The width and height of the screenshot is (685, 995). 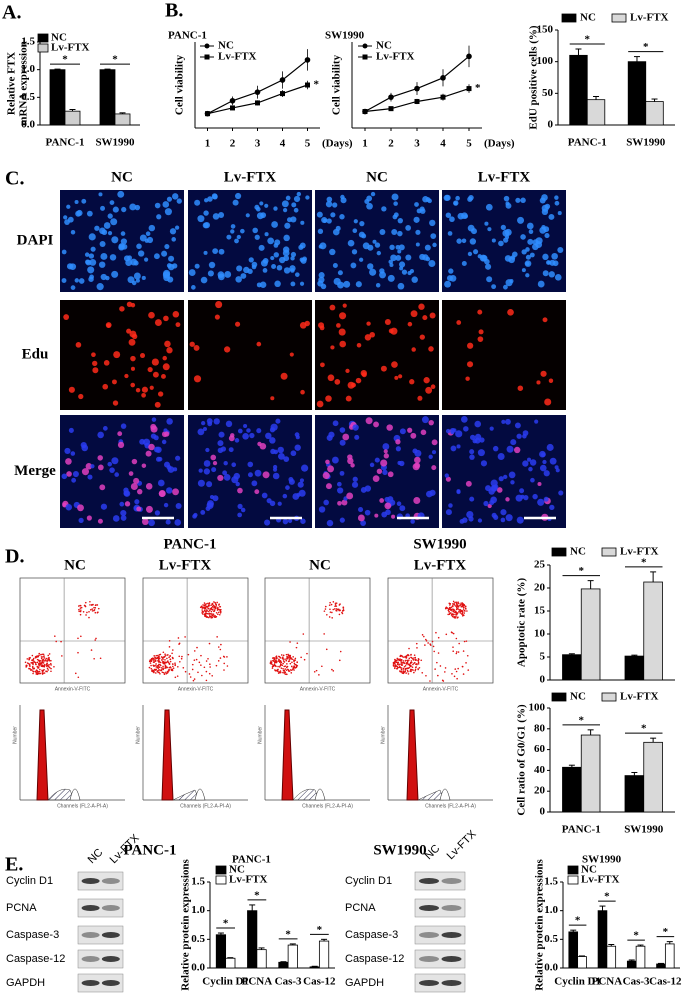 What do you see at coordinates (540, 588) in the screenshot?
I see `y-tick-label: 20` at bounding box center [540, 588].